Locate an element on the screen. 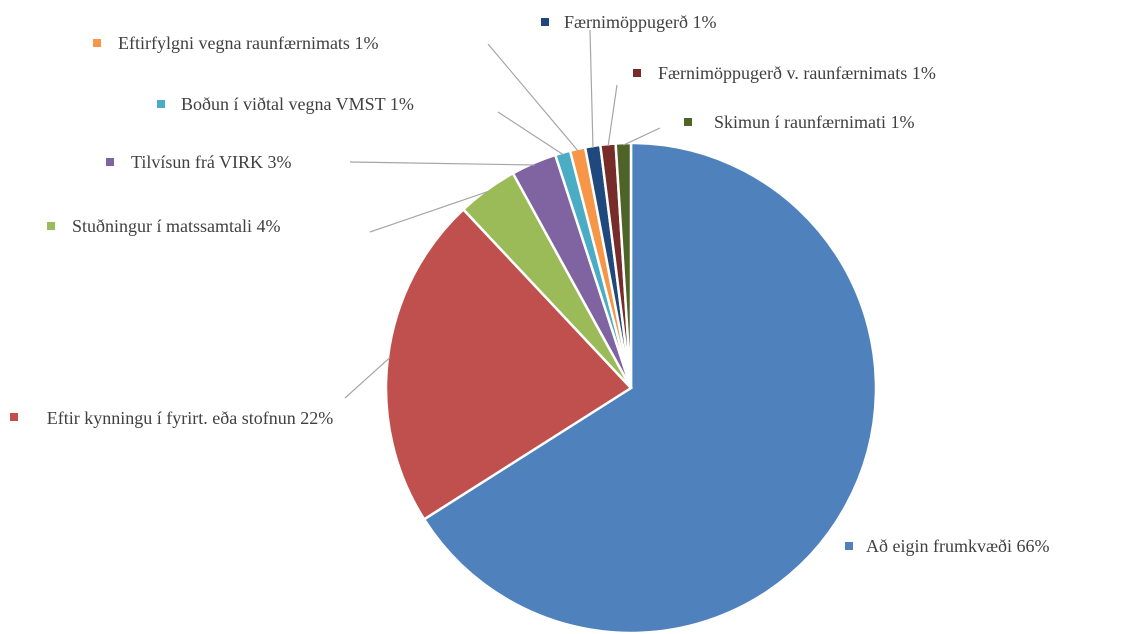  slice-label: Stuðningur í matssamtali 4% is located at coordinates (176, 226).